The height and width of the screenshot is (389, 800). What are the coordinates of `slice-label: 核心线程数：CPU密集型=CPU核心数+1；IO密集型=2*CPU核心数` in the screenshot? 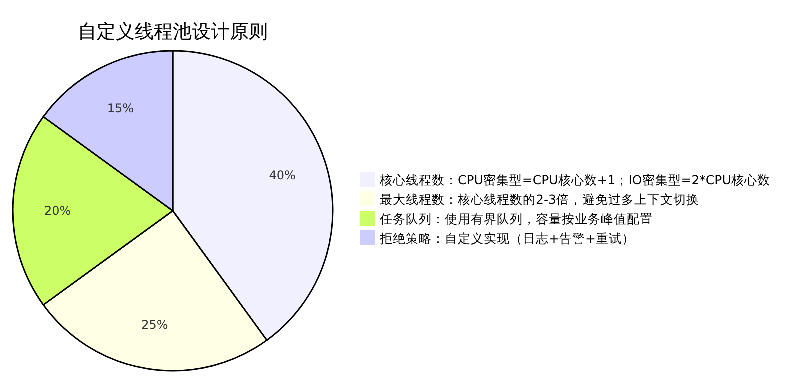 It's located at (574, 180).